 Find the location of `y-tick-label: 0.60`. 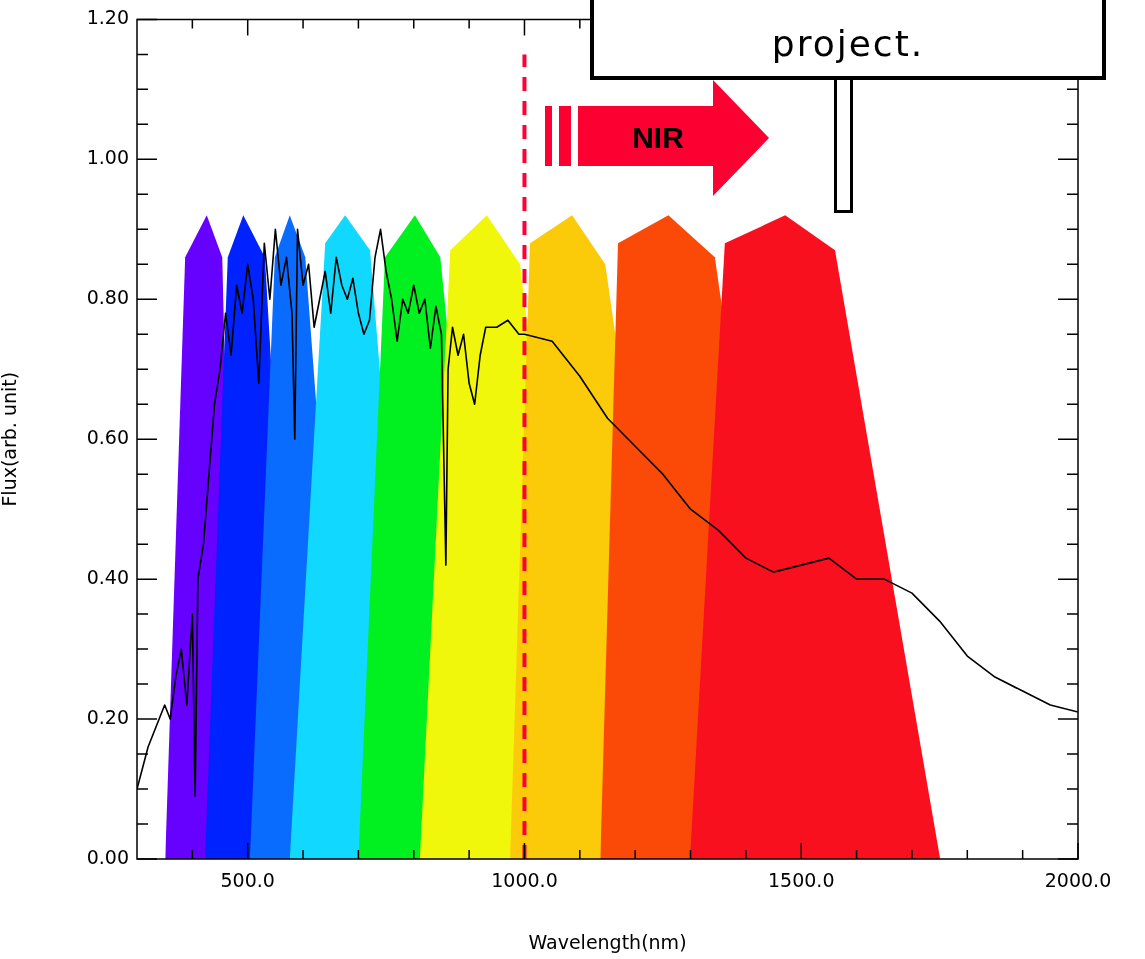

y-tick-label: 0.60 is located at coordinates (107, 437).